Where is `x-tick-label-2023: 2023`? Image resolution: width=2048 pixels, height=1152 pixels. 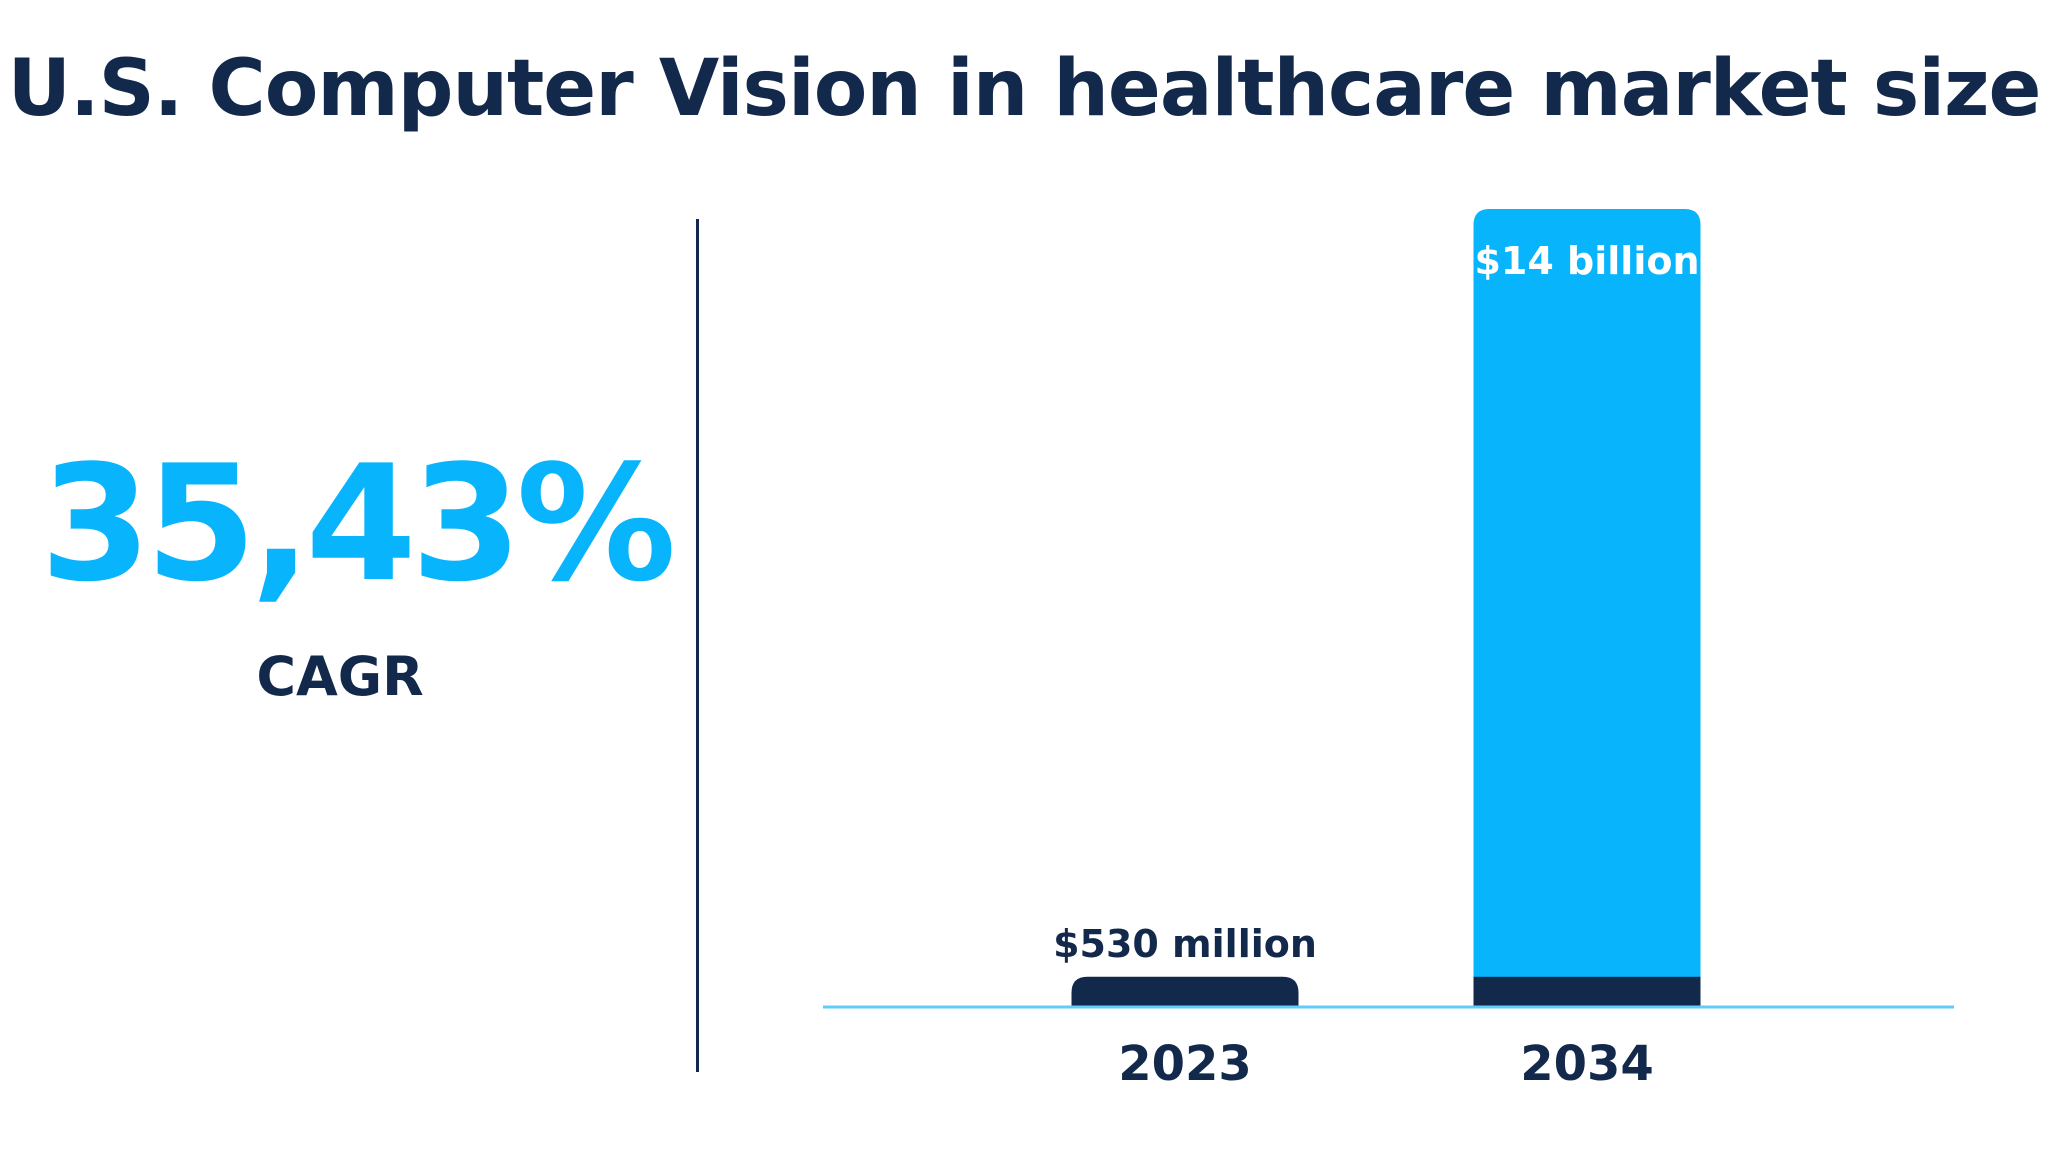
x-tick-label-2023: 2023 is located at coordinates (1185, 1064).